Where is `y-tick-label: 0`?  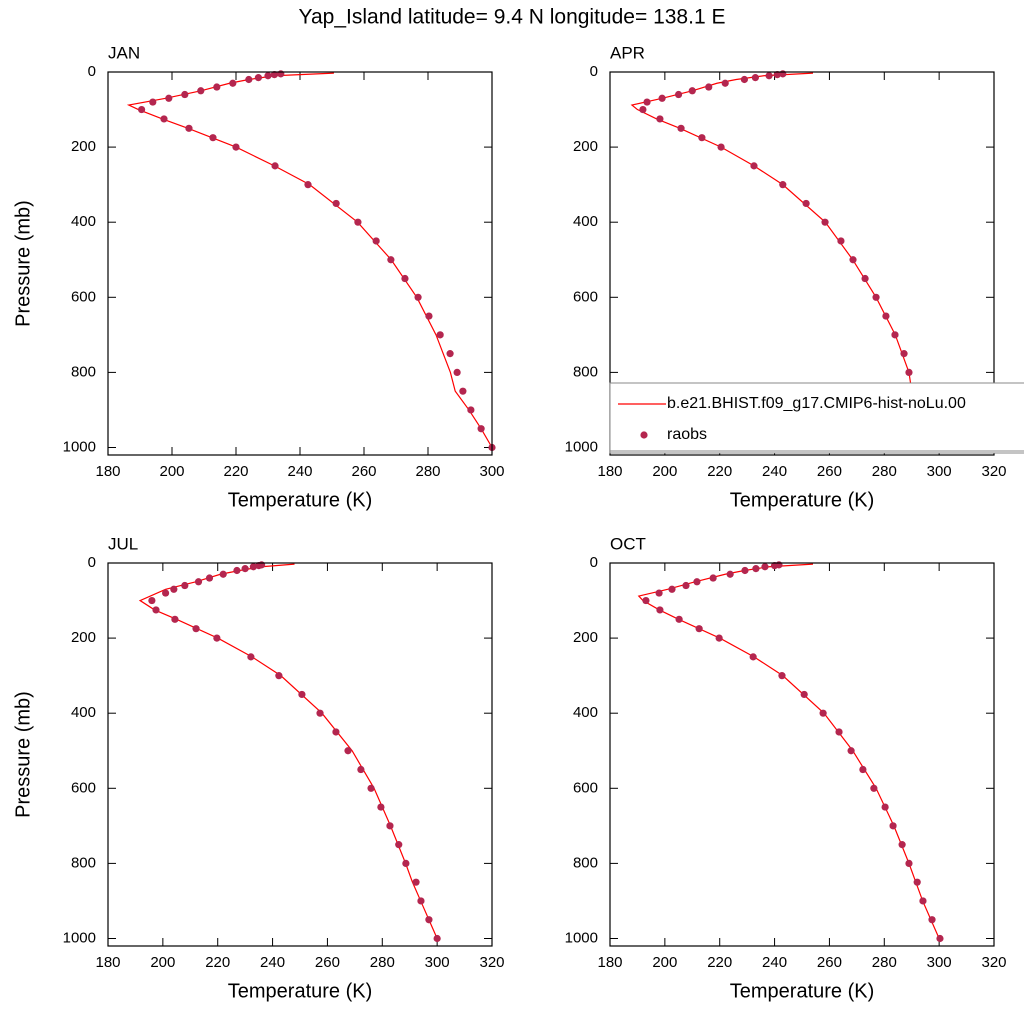 y-tick-label: 0 is located at coordinates (594, 562).